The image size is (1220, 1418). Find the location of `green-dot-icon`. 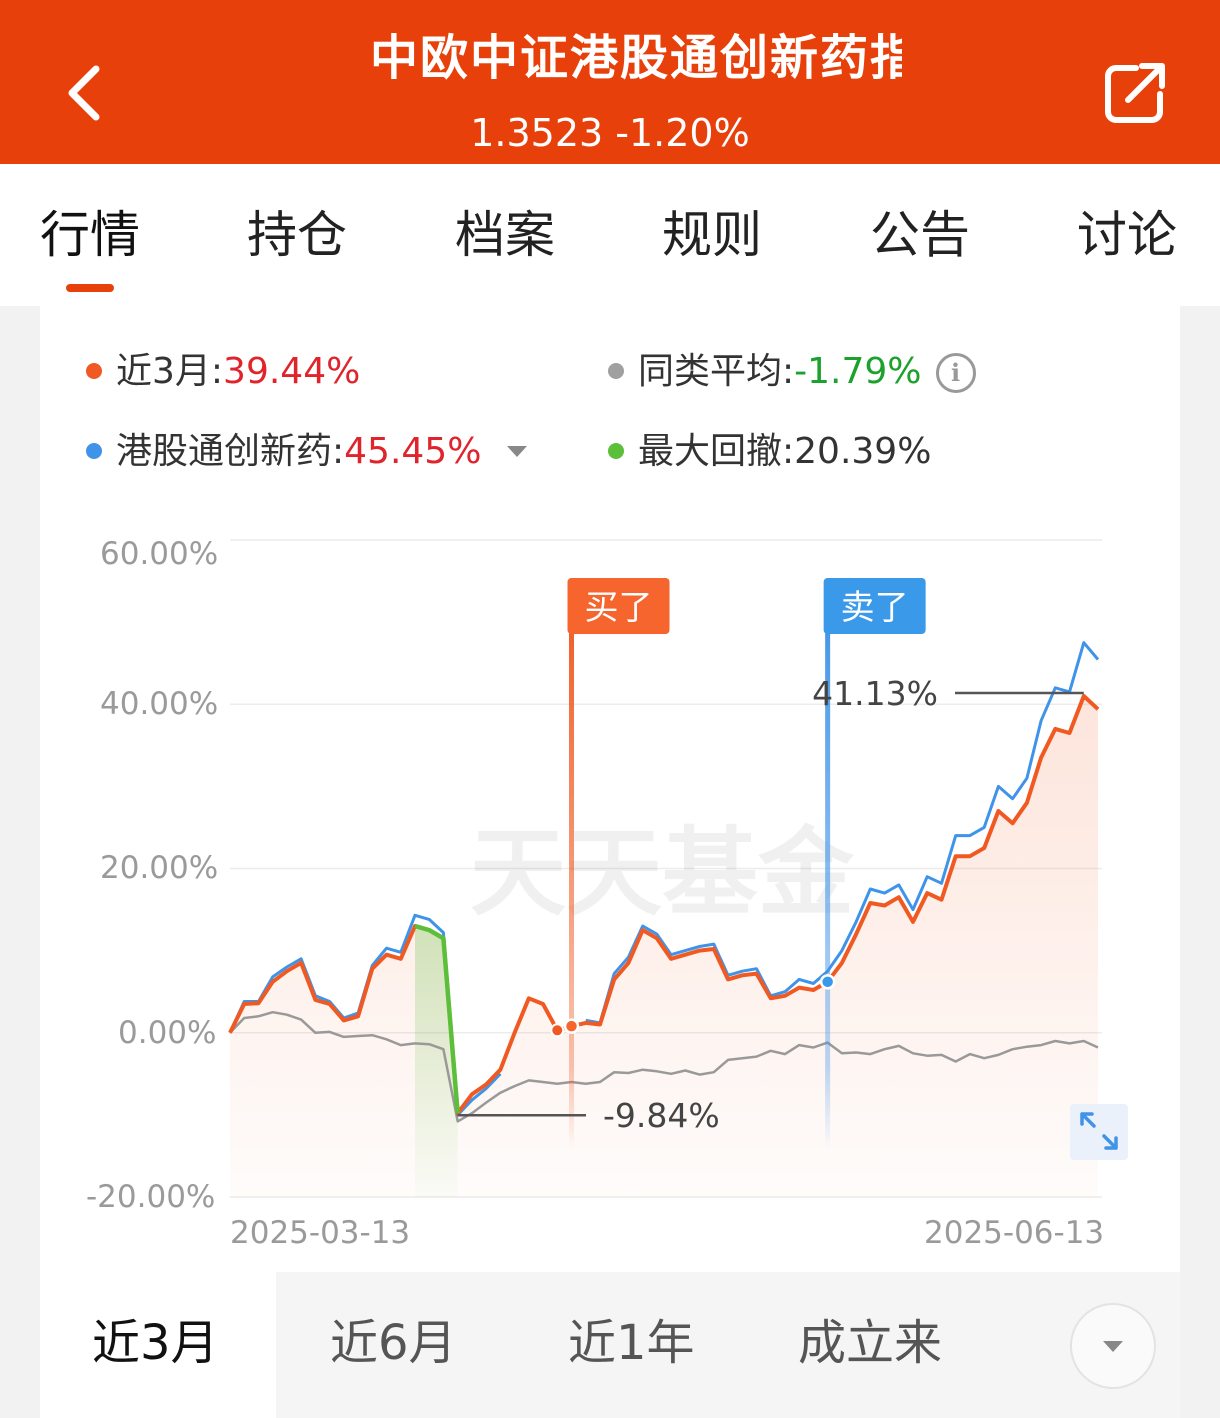

green-dot-icon is located at coordinates (616, 451).